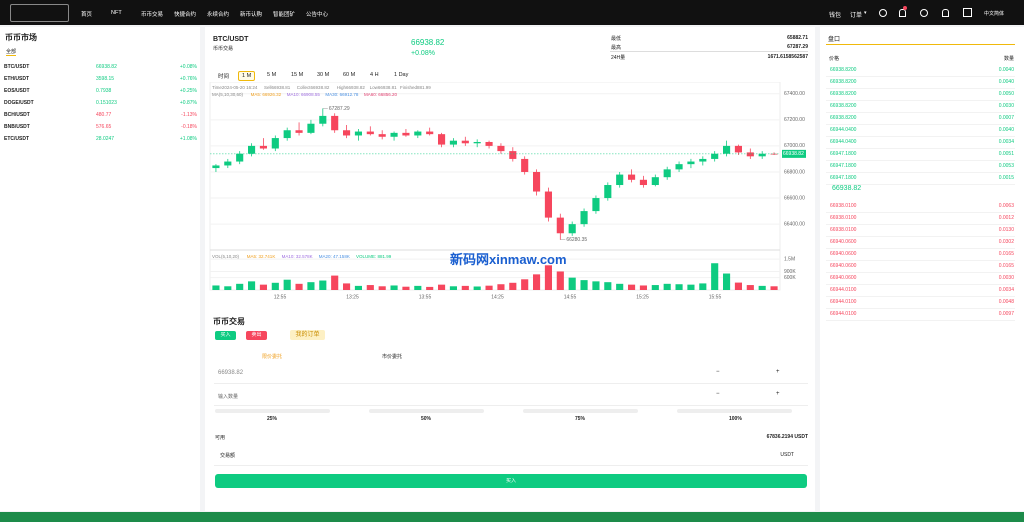 Image resolution: width=1024 pixels, height=522 pixels. Describe the element at coordinates (17, 127) in the screenshot. I see `market-pair: BNB/USDT` at that location.